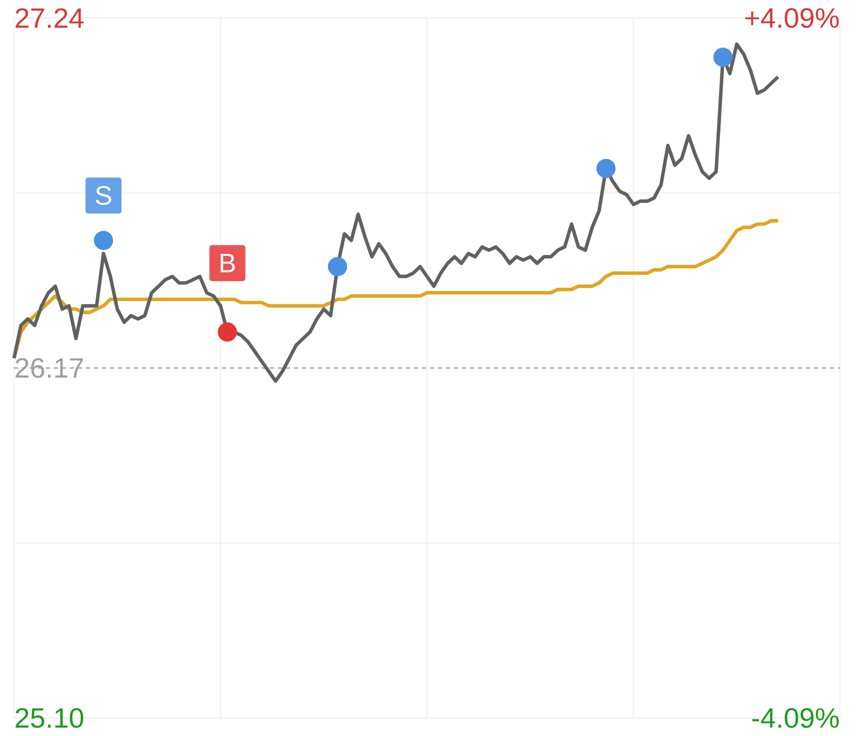 This screenshot has width=858, height=736. Describe the element at coordinates (50, 718) in the screenshot. I see `y-tick-label: 25.10` at that location.